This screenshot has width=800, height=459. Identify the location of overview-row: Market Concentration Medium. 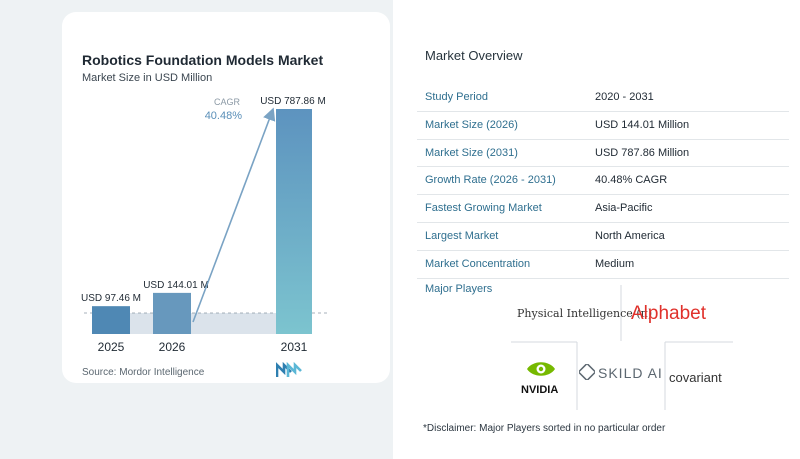
(603, 265).